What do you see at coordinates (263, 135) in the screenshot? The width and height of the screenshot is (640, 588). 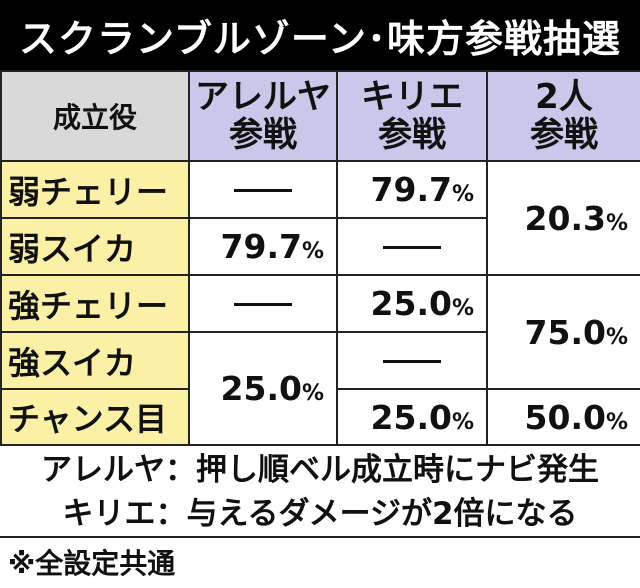 I see `header-allelujah-sub: 参戦` at bounding box center [263, 135].